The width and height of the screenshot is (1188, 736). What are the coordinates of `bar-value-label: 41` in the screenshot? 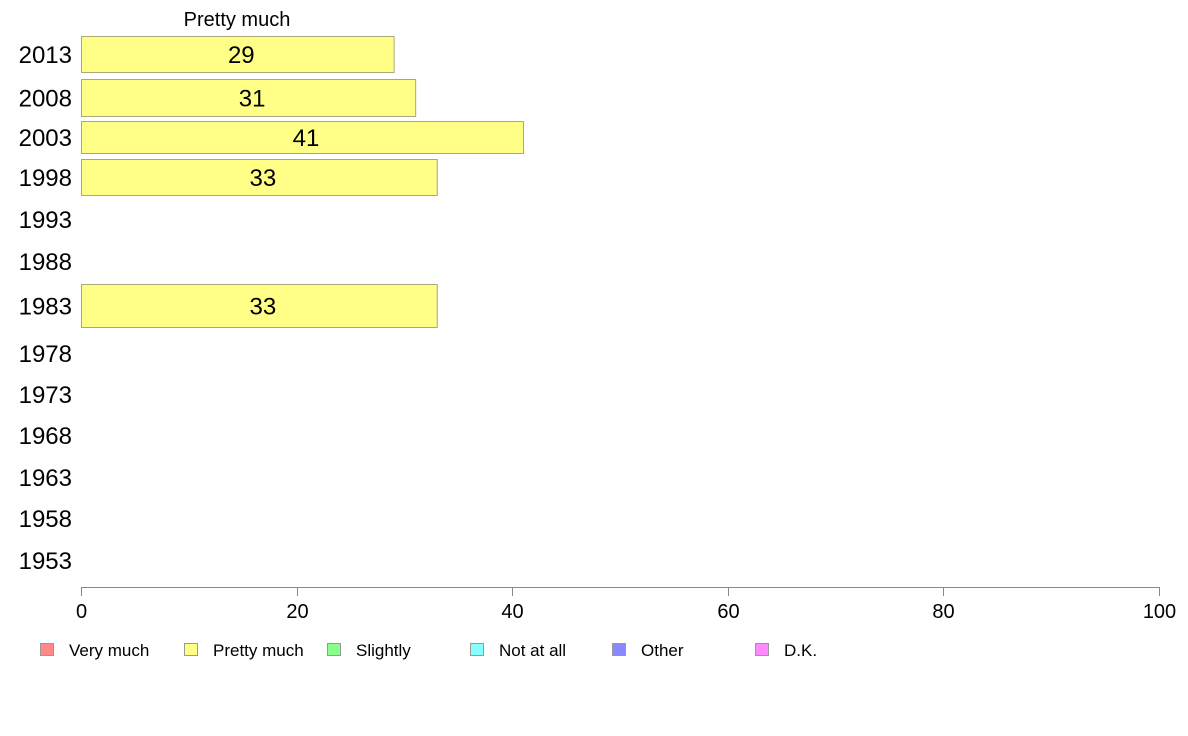 It's located at (306, 138).